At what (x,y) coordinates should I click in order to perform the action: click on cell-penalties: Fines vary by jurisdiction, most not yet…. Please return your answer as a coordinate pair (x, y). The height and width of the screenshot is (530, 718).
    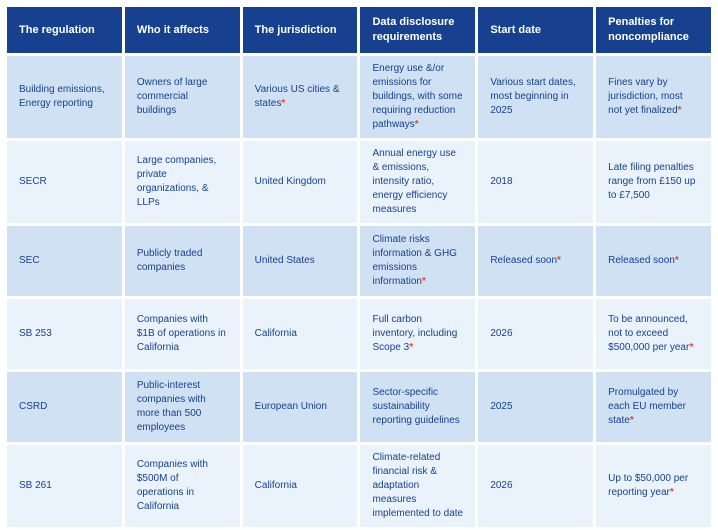
    Looking at the image, I should click on (653, 97).